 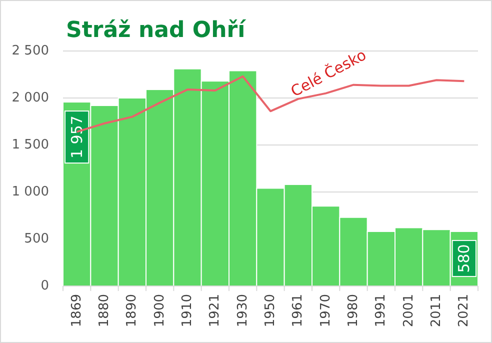 I want to click on x-tick-label: 1869, so click(x=76, y=311).